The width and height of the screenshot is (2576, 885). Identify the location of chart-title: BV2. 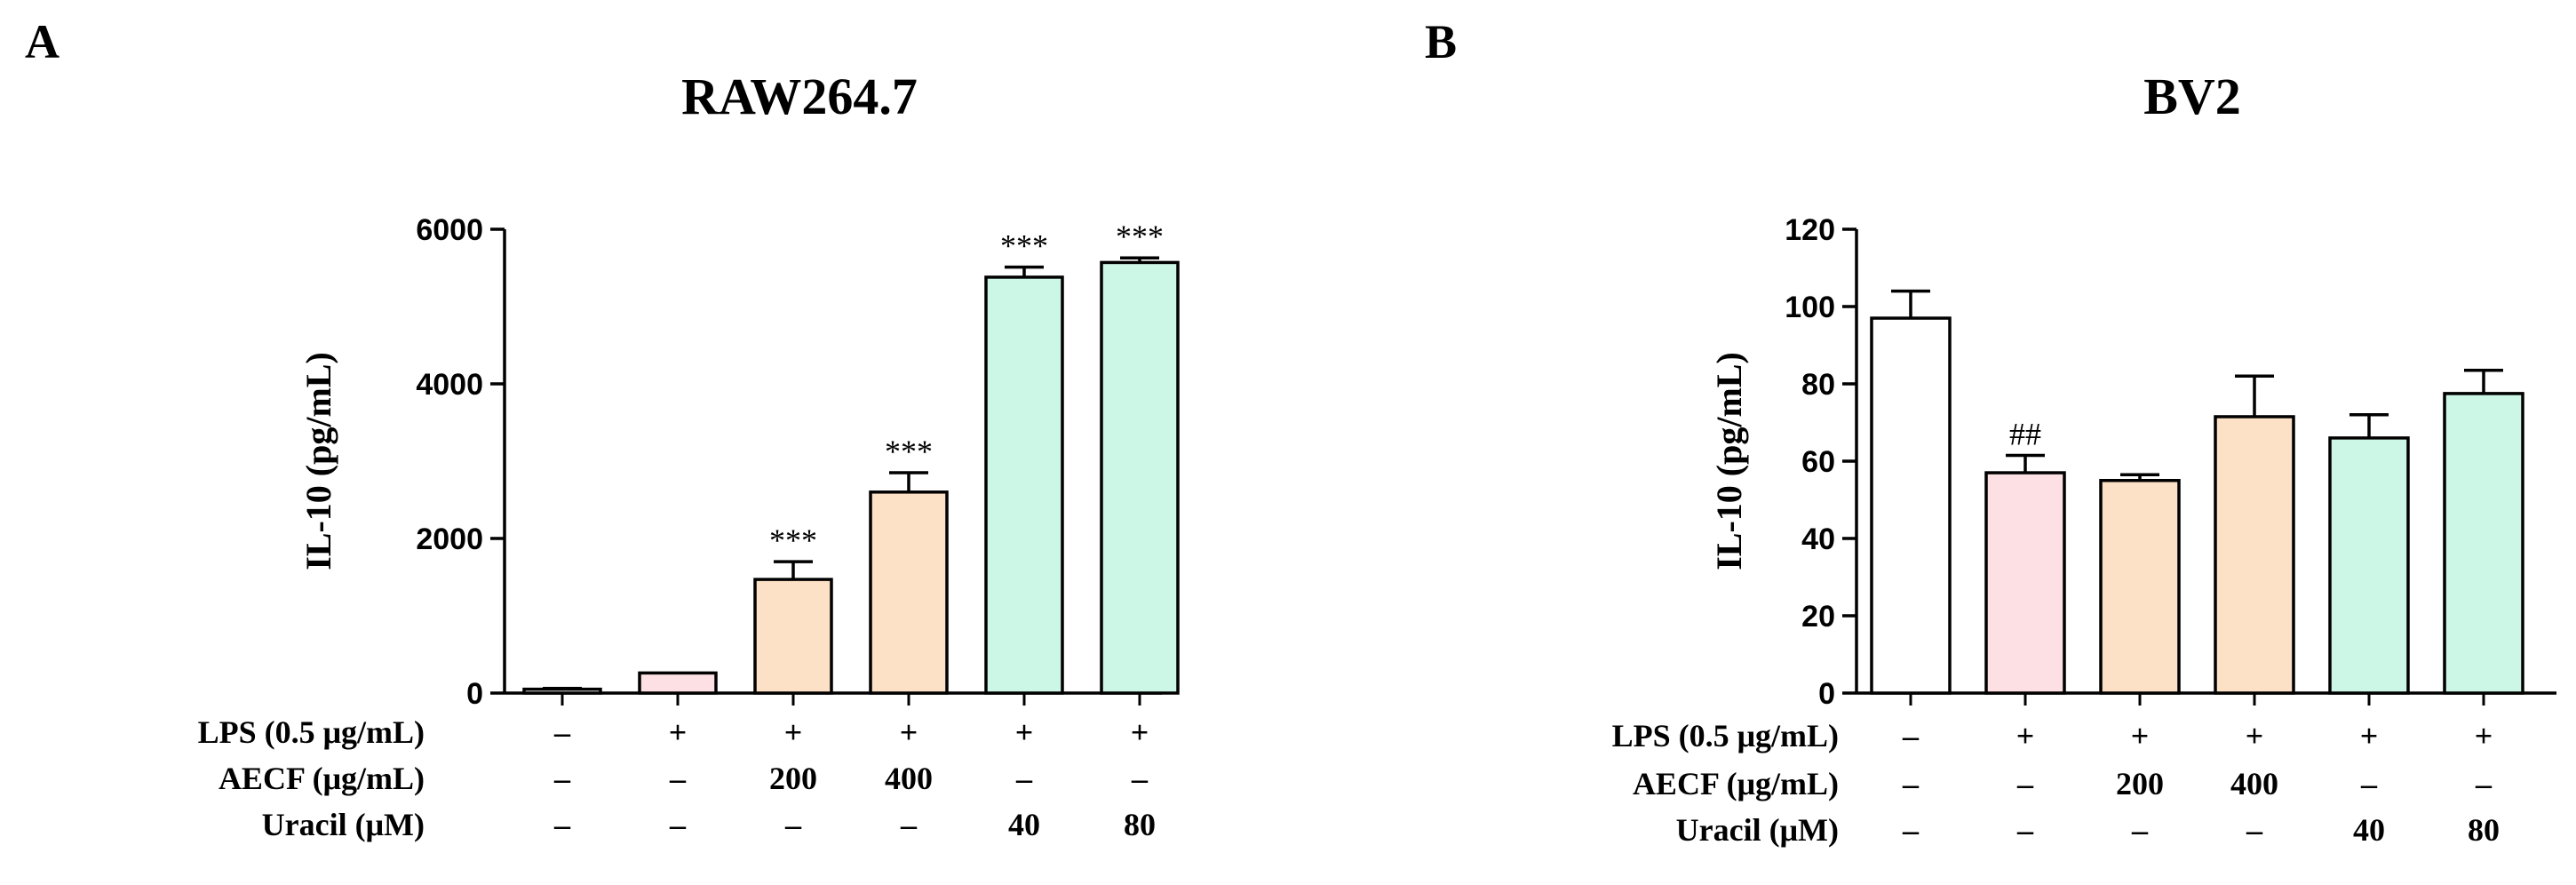
(2192, 96).